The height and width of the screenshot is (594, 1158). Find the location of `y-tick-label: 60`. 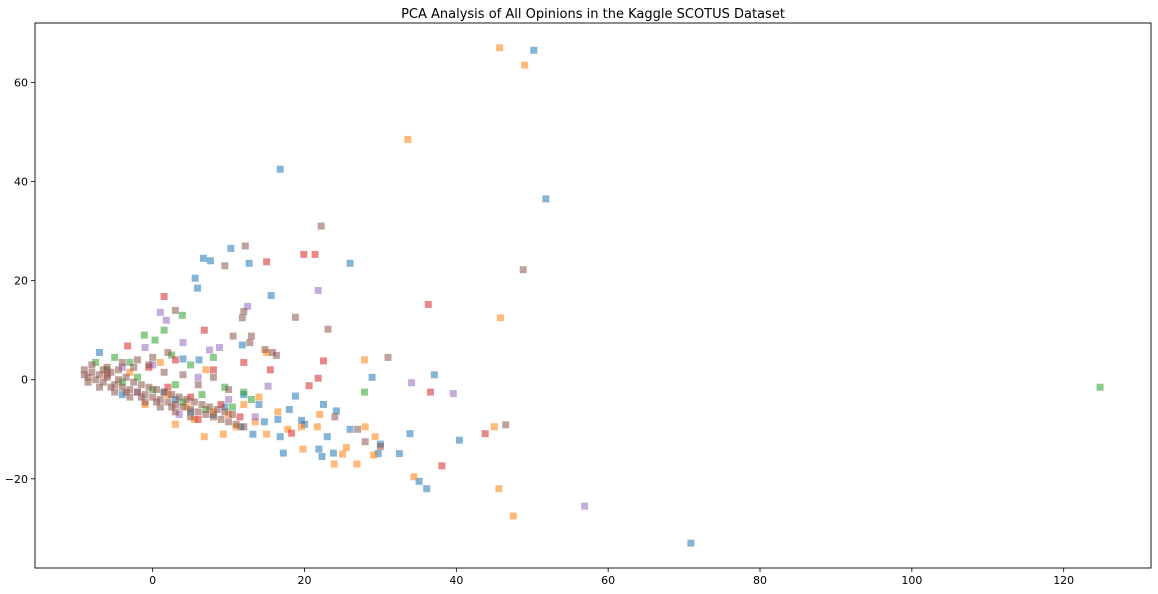

y-tick-label: 60 is located at coordinates (21, 82).